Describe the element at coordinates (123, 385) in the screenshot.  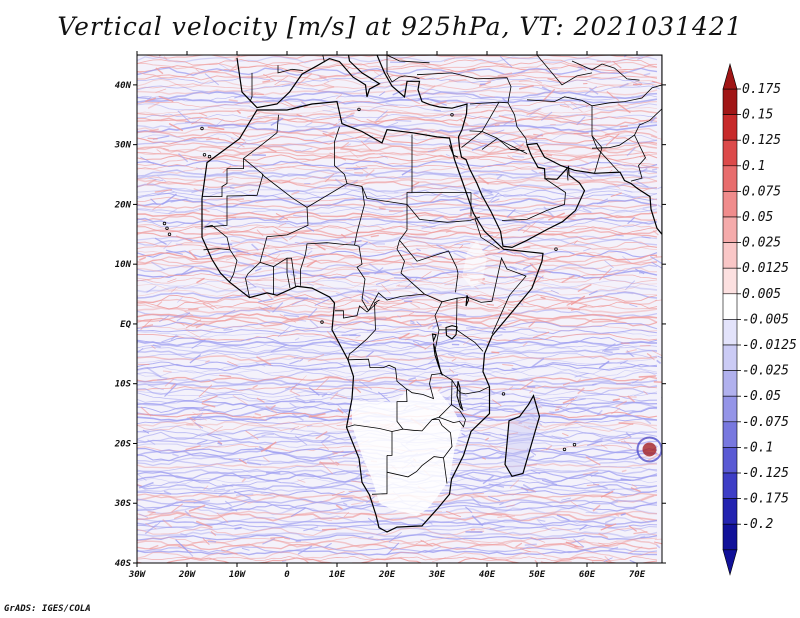
I see `lat-tick-label: 10S` at that location.